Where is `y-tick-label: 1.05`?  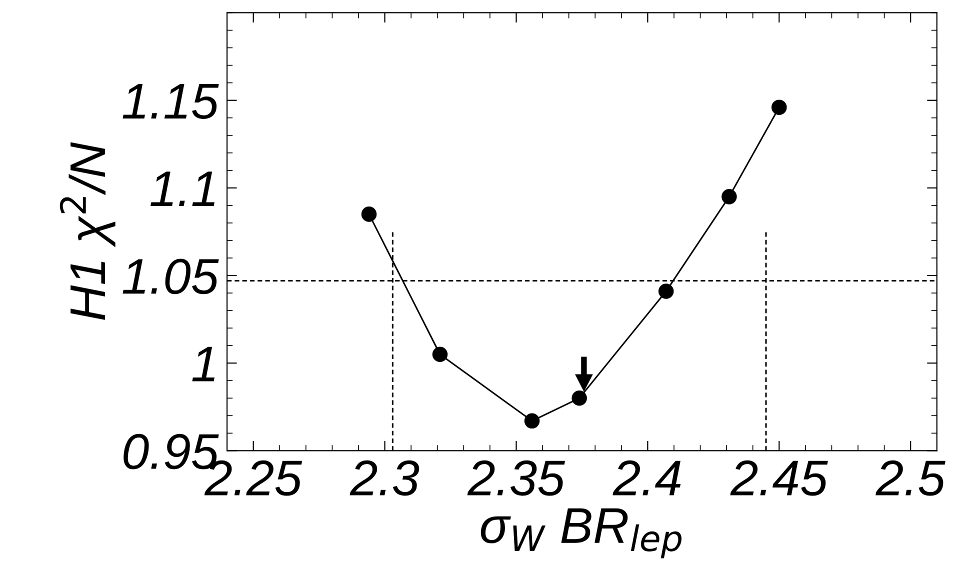 y-tick-label: 1.05 is located at coordinates (170, 276).